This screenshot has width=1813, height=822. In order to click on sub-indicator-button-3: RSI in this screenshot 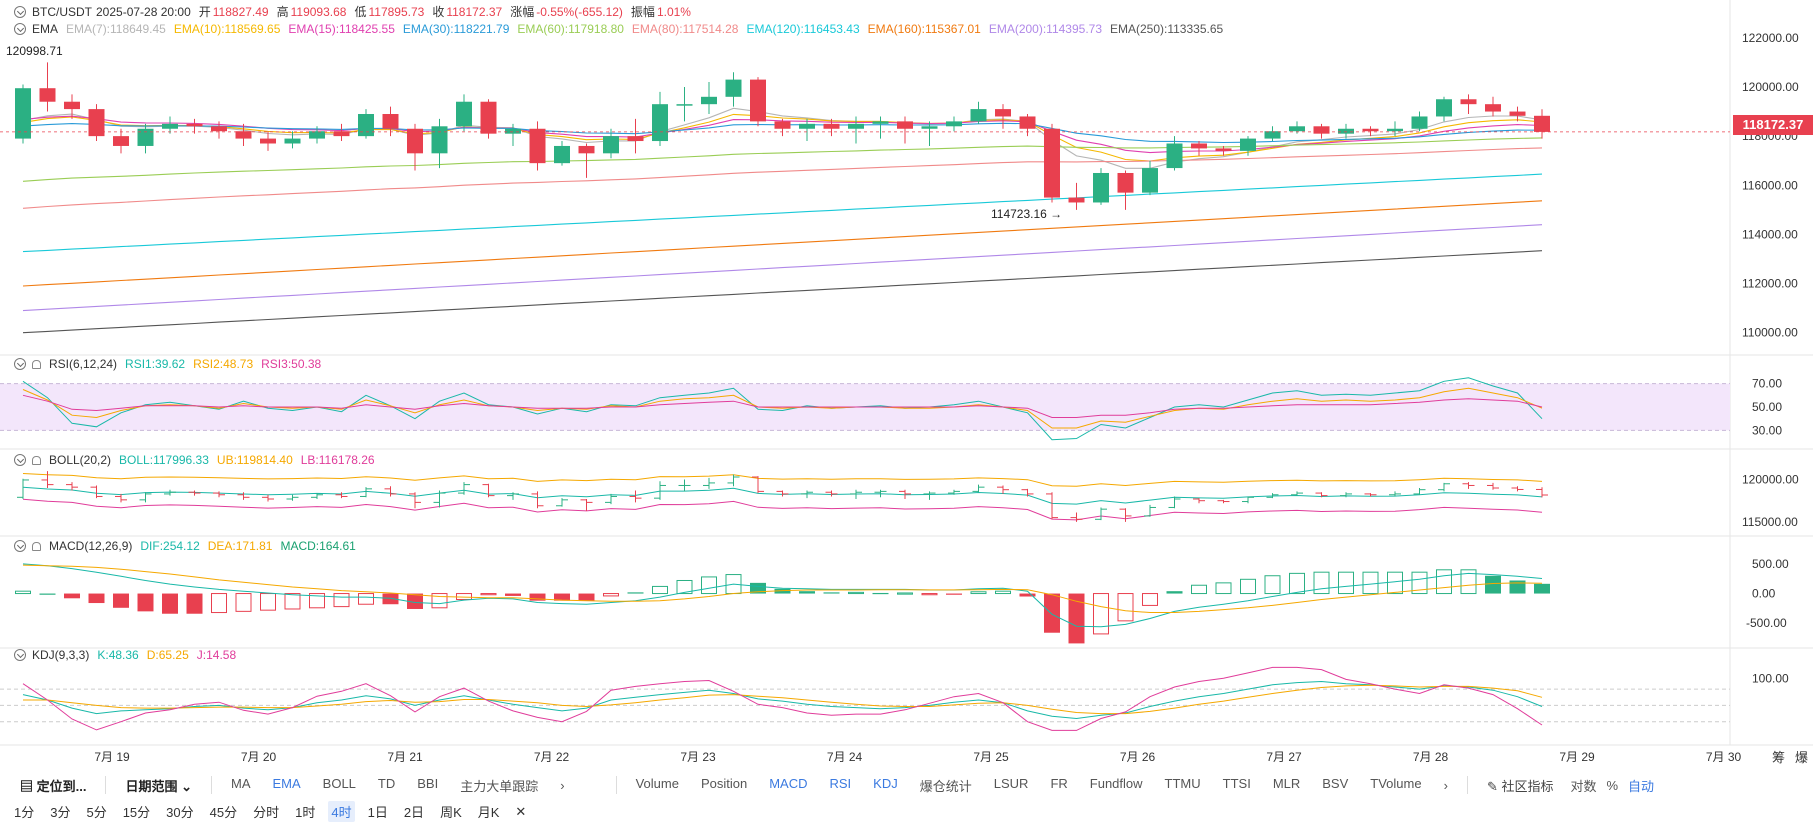, I will do `click(840, 783)`.